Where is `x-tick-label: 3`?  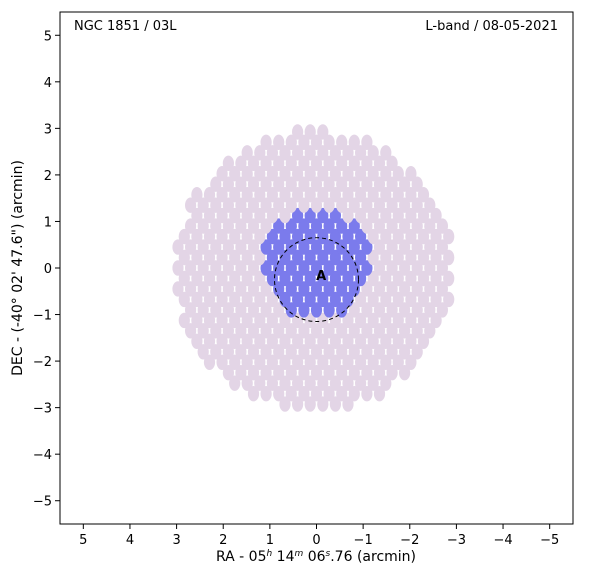 x-tick-label: 3 is located at coordinates (176, 540).